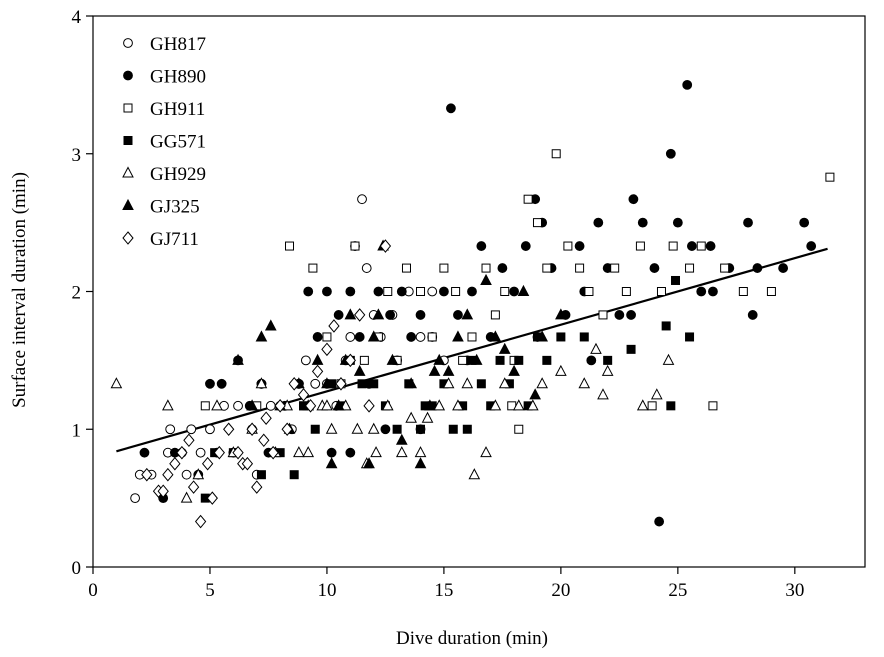  What do you see at coordinates (677, 590) in the screenshot?
I see `x-tick-label: 25` at bounding box center [677, 590].